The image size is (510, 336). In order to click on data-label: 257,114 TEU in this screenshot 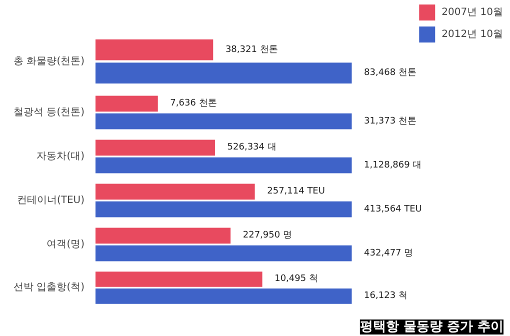, I will do `click(296, 191)`.